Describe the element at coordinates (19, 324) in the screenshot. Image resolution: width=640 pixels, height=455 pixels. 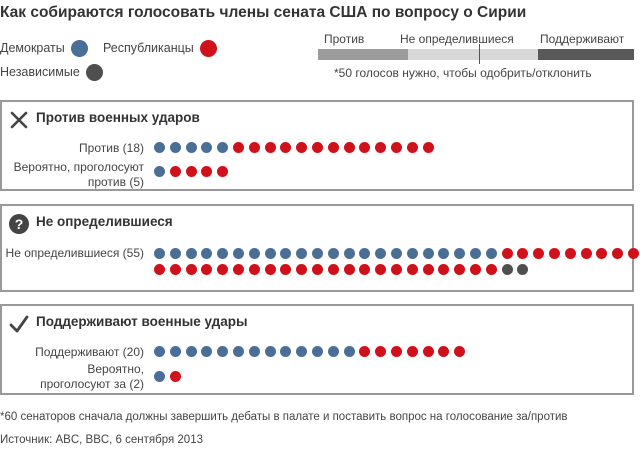
I see `checkmark-icon` at that location.